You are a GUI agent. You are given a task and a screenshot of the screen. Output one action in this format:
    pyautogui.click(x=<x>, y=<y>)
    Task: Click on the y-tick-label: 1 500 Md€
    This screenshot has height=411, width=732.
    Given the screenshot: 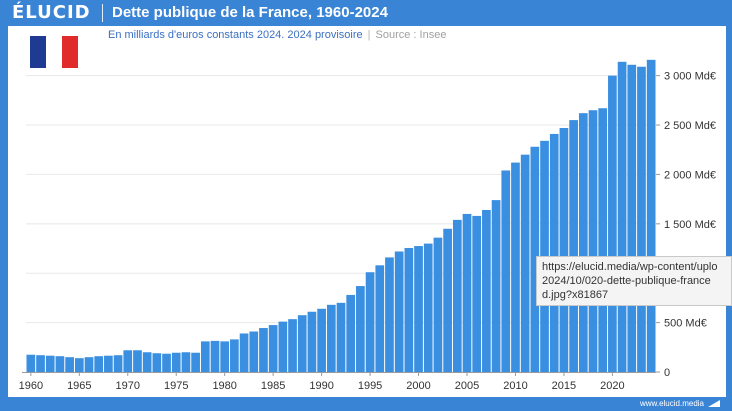 What is the action you would take?
    pyautogui.click(x=690, y=225)
    